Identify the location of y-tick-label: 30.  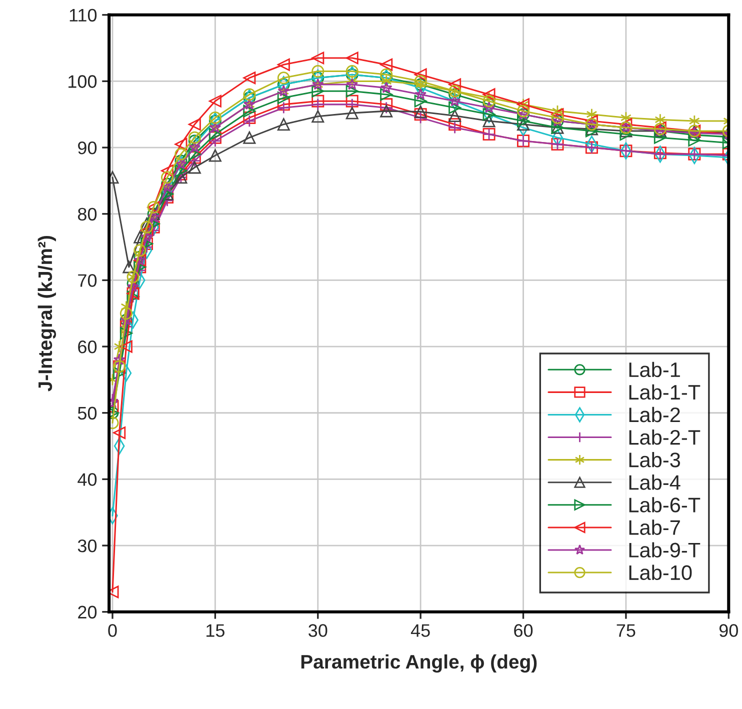
(87, 545).